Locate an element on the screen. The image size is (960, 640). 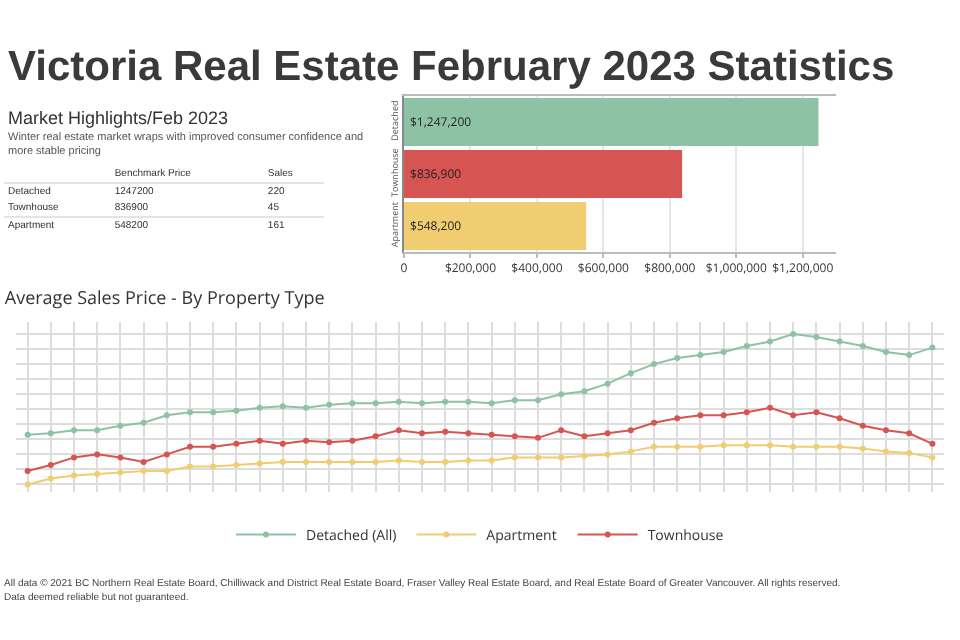
chart-title: Average Sales Price - By Property Type is located at coordinates (164, 296).